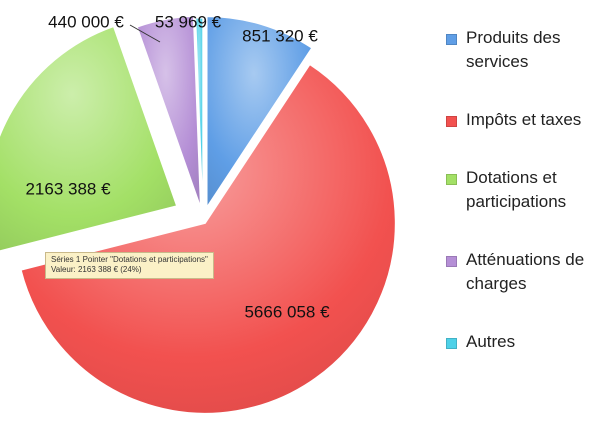  What do you see at coordinates (451, 343) in the screenshot?
I see `legend-swatch-autres` at bounding box center [451, 343].